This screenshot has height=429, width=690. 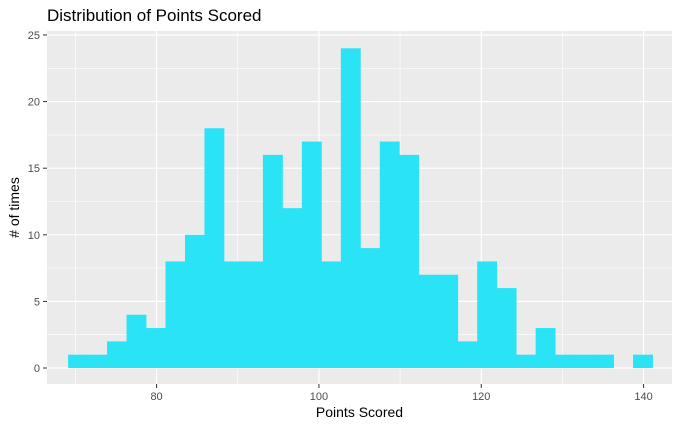 What do you see at coordinates (156, 397) in the screenshot?
I see `x-tick-label: 80` at bounding box center [156, 397].